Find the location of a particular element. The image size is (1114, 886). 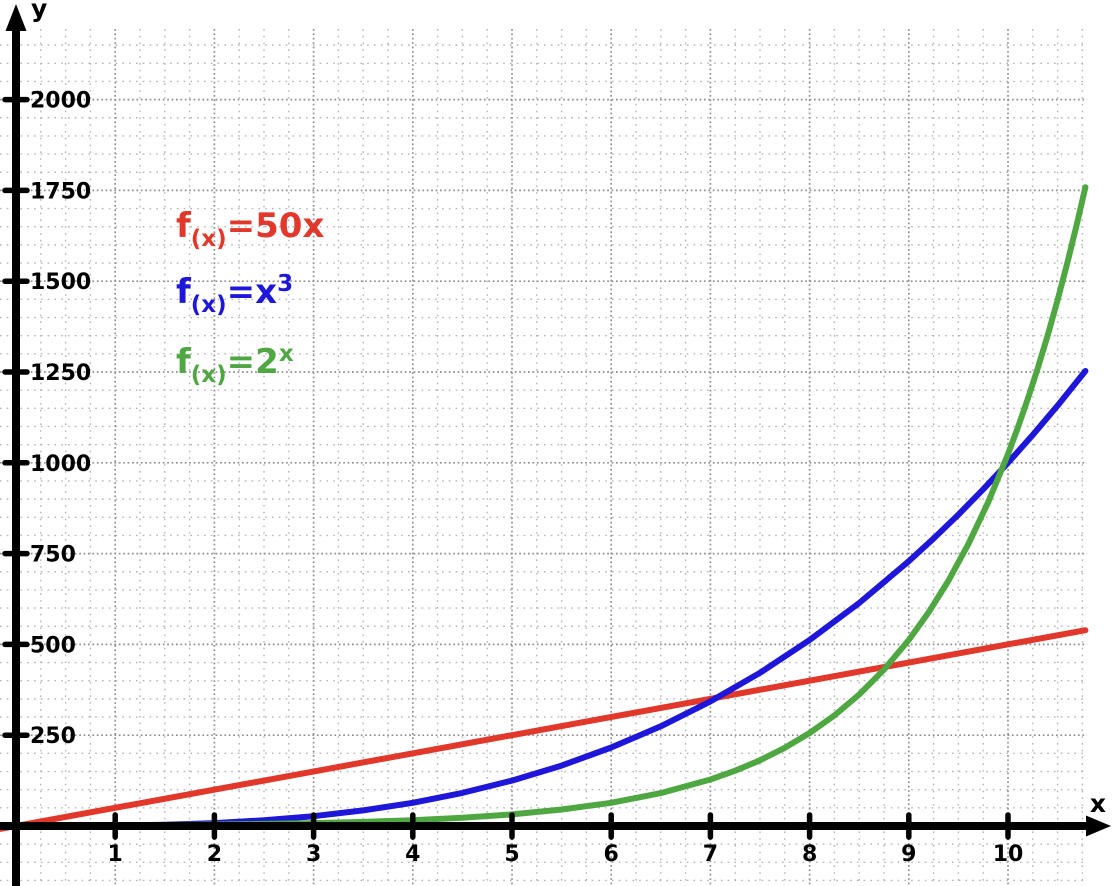

y-axis-label: y is located at coordinates (39, 11).